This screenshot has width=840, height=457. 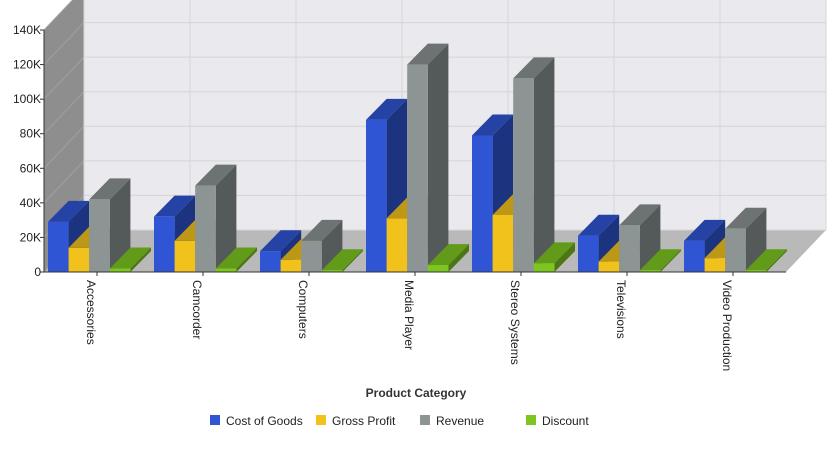 What do you see at coordinates (303, 309) in the screenshot?
I see `category-label: Computers` at bounding box center [303, 309].